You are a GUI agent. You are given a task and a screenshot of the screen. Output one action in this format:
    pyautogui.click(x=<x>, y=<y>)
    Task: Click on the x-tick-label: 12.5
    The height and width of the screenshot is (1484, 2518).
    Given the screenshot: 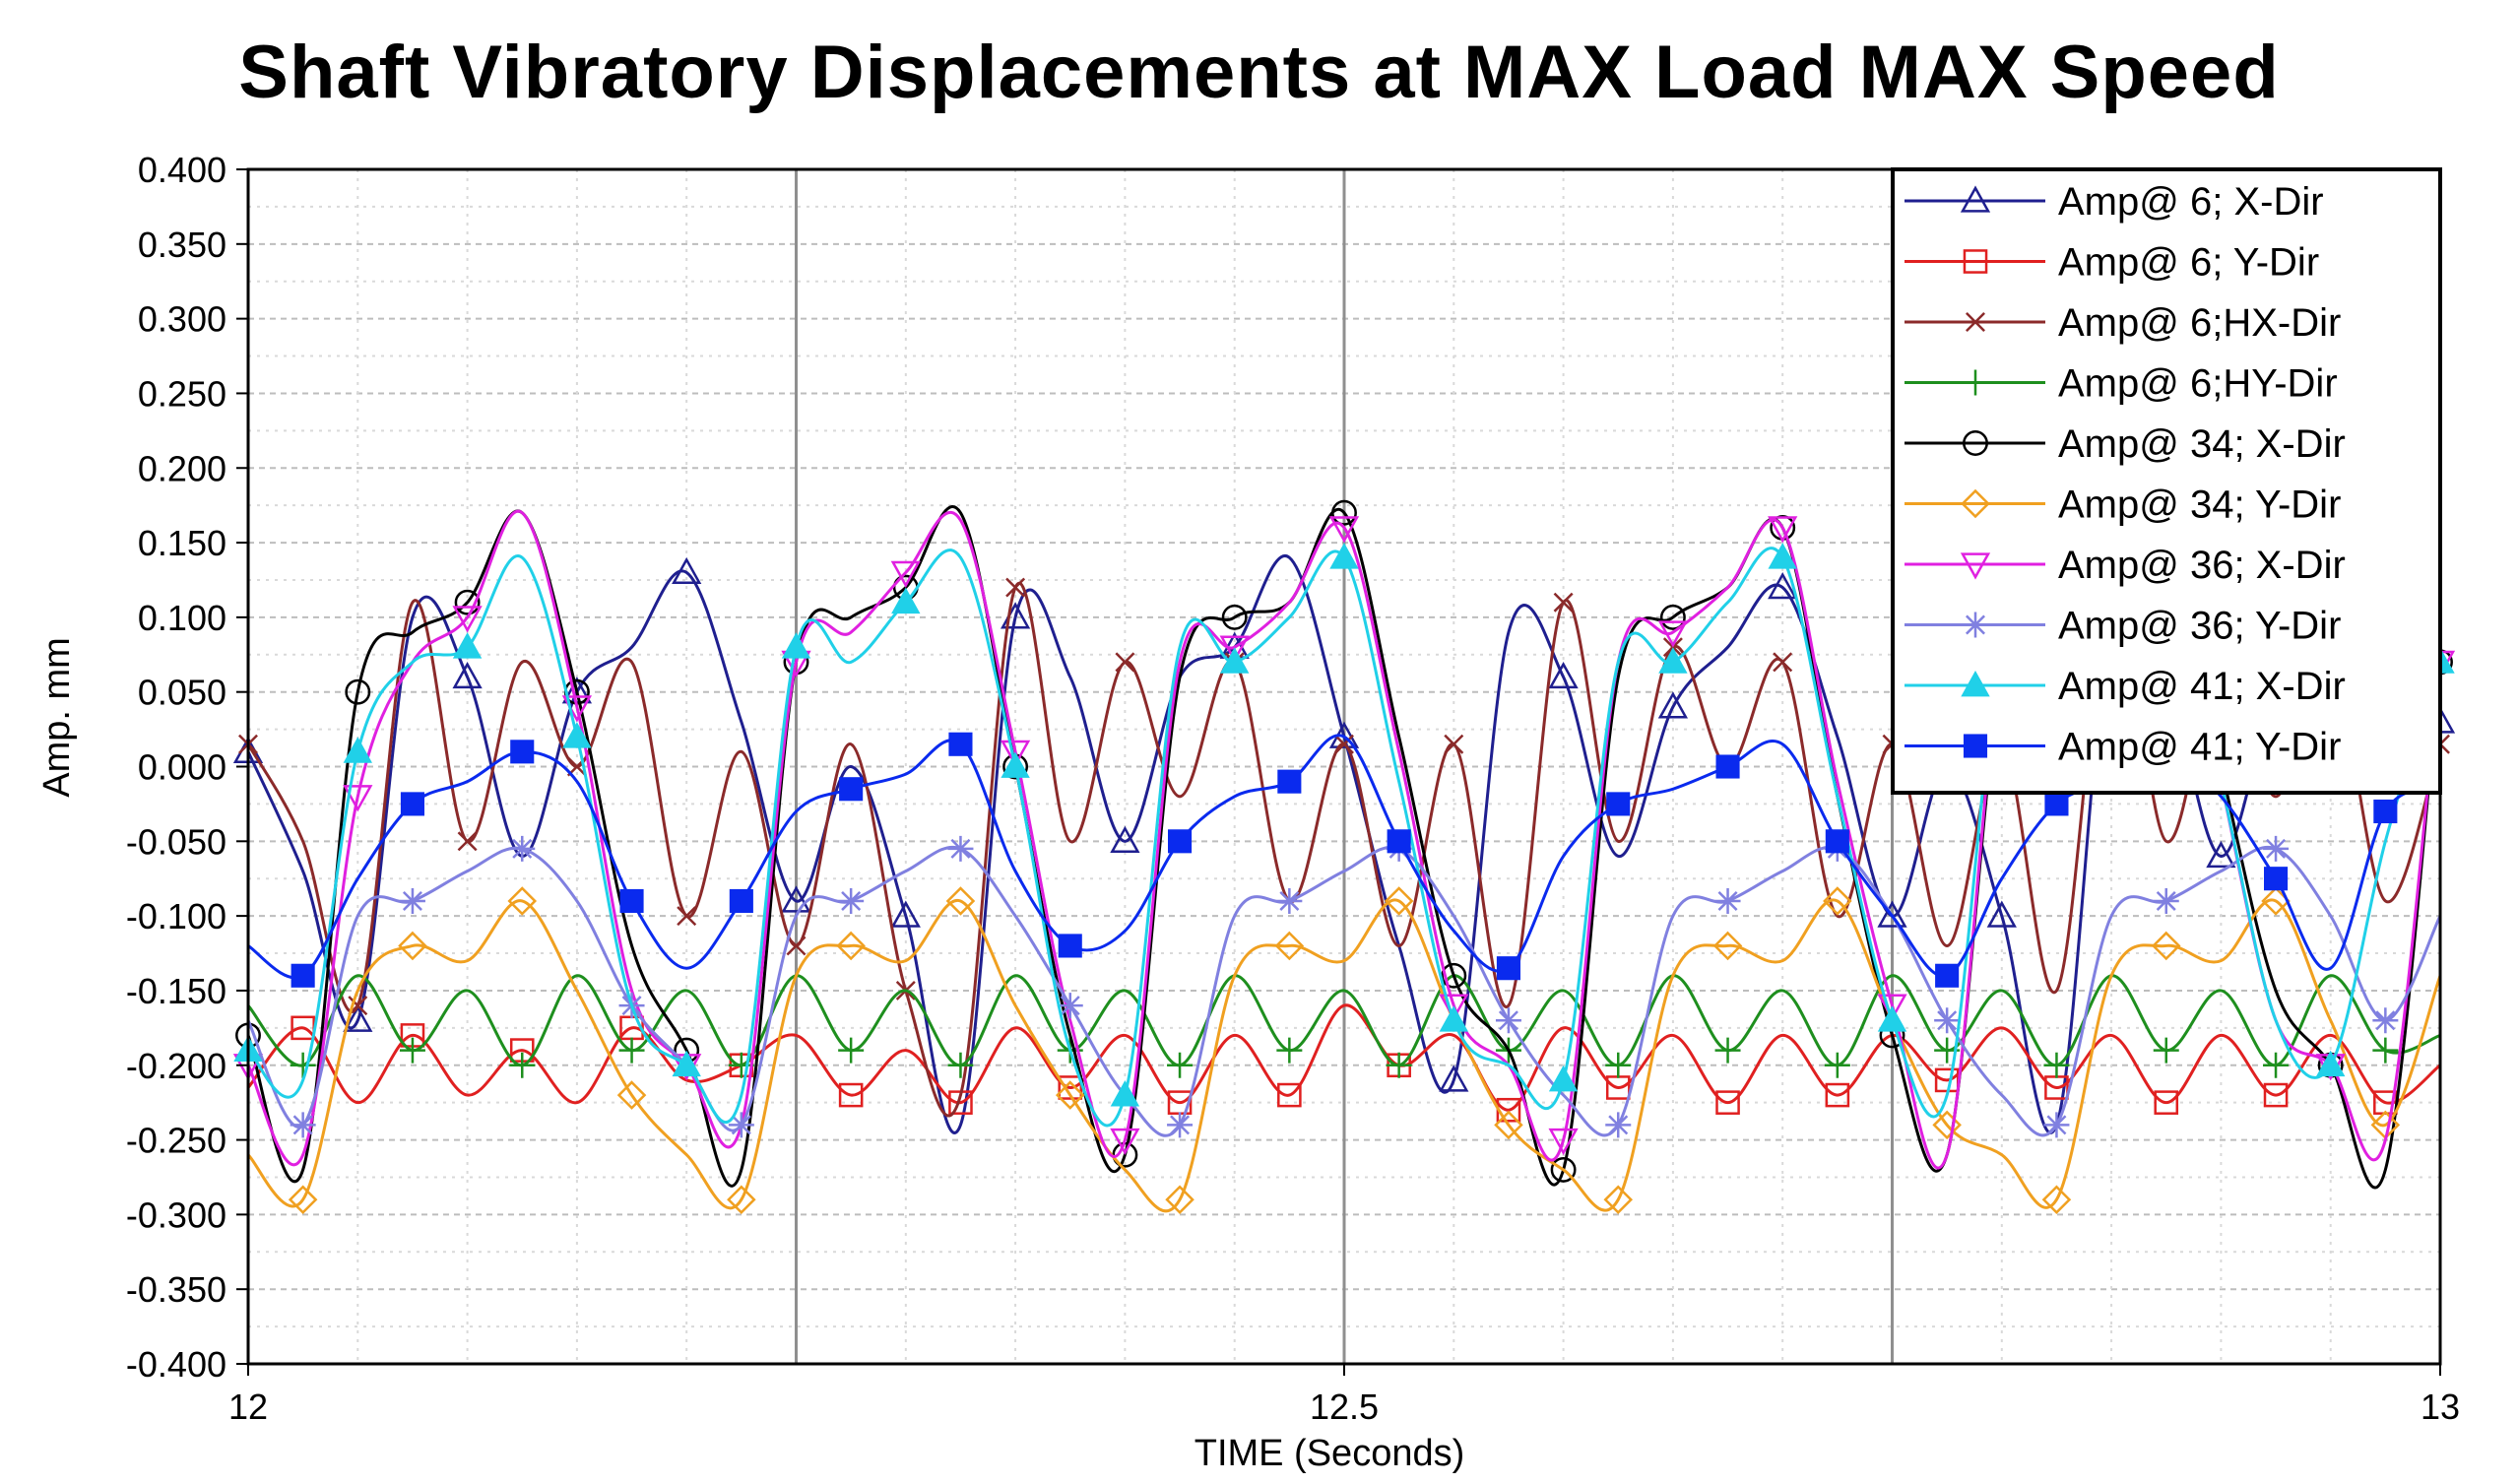 What is the action you would take?
    pyautogui.click(x=1344, y=1407)
    